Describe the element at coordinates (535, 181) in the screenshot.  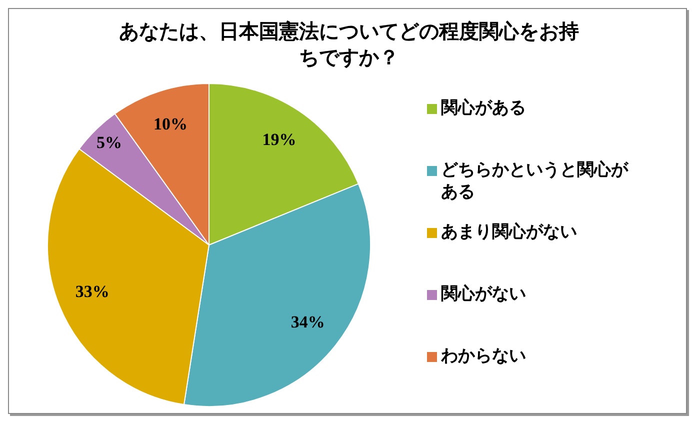
I see `legend-label: どちらかというと関心がある` at that location.